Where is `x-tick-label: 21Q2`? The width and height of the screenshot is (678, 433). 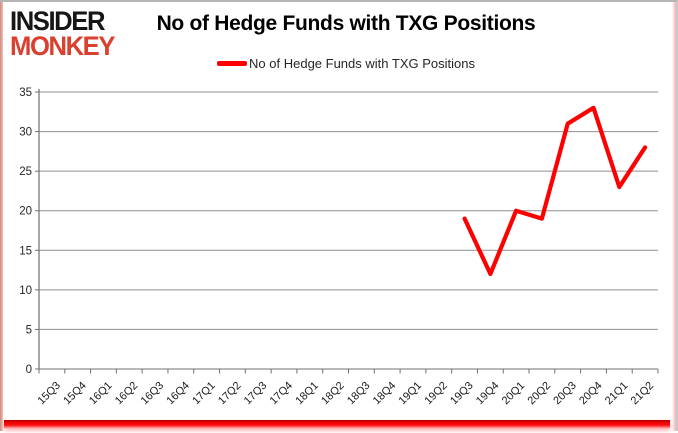 x-tick-label: 21Q2 is located at coordinates (643, 394).